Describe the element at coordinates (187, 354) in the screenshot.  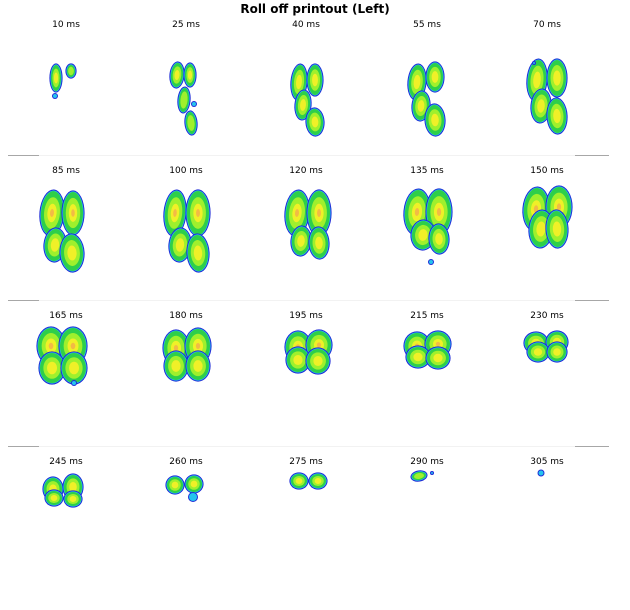
I see `footprint-frame-180ms` at that location.